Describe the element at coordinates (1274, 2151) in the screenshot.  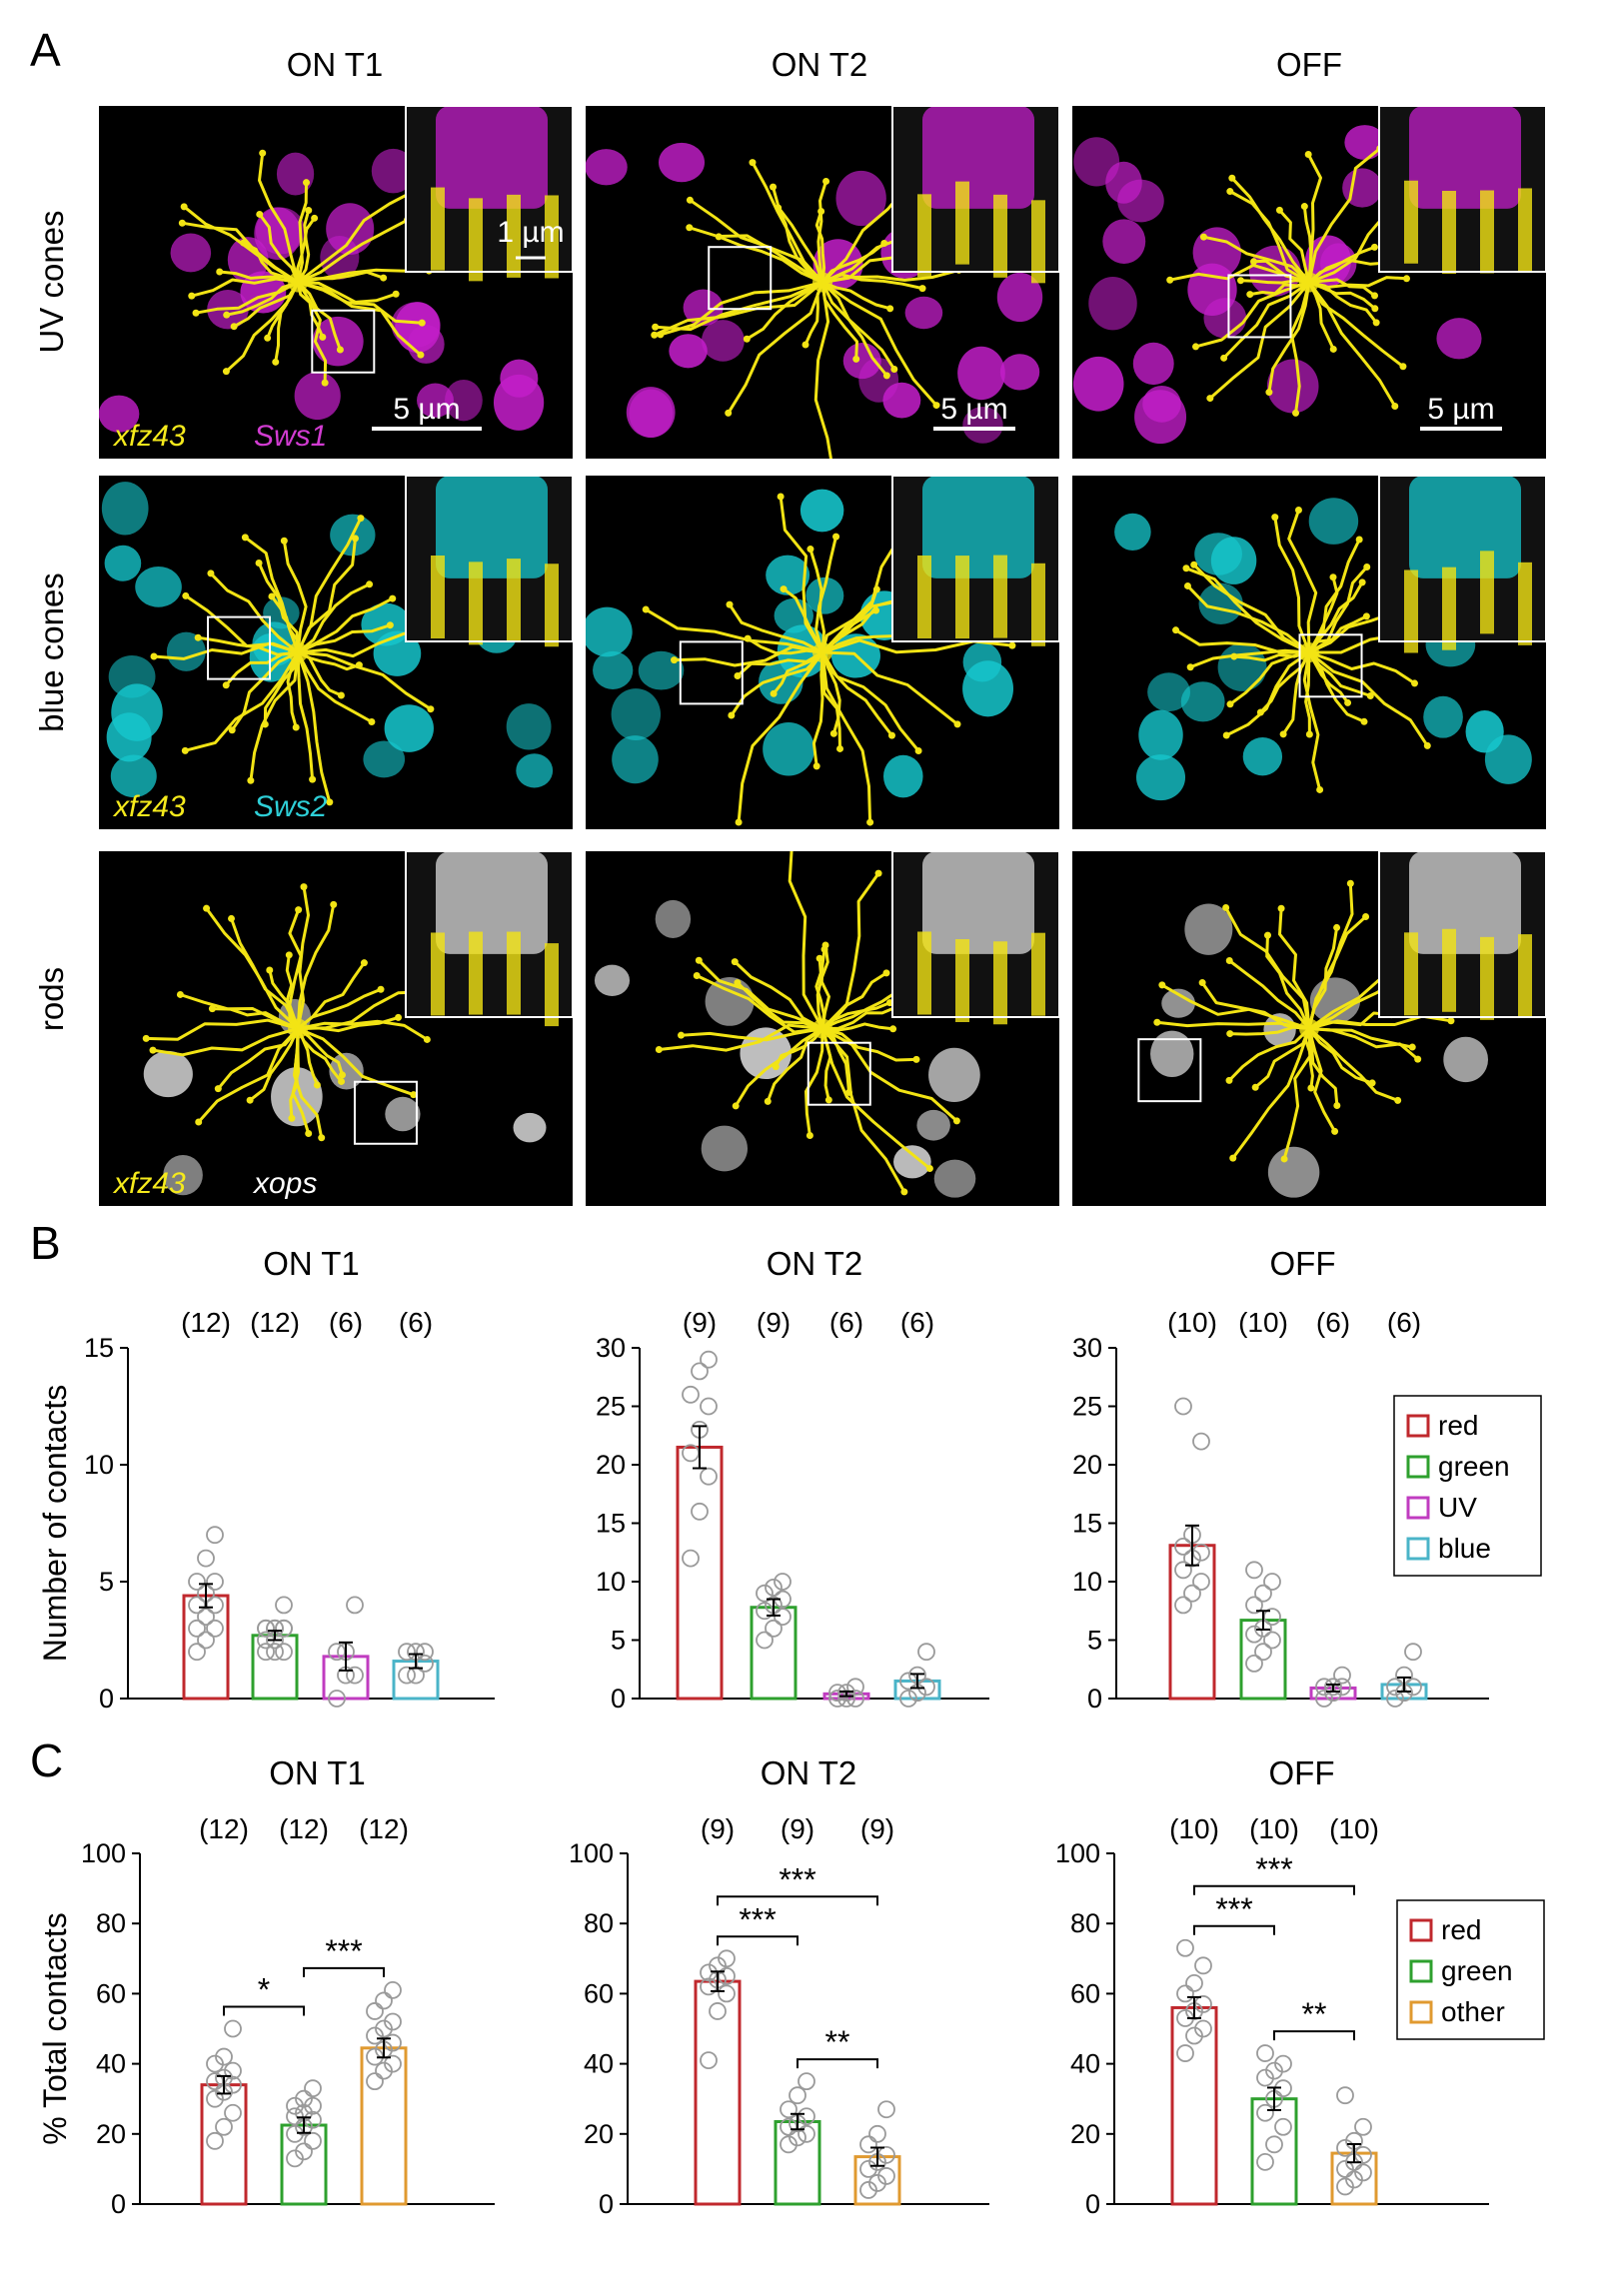
I see `bar-green` at that location.